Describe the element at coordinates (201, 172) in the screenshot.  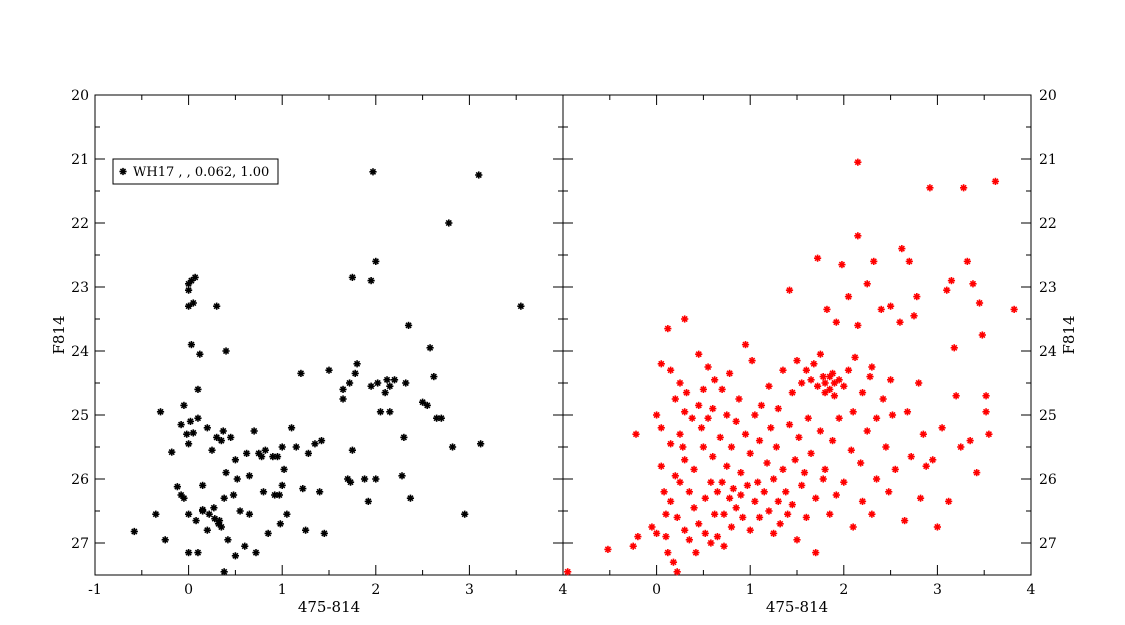
I see `legend-label: WH17 , , 0.062, 1.00` at that location.